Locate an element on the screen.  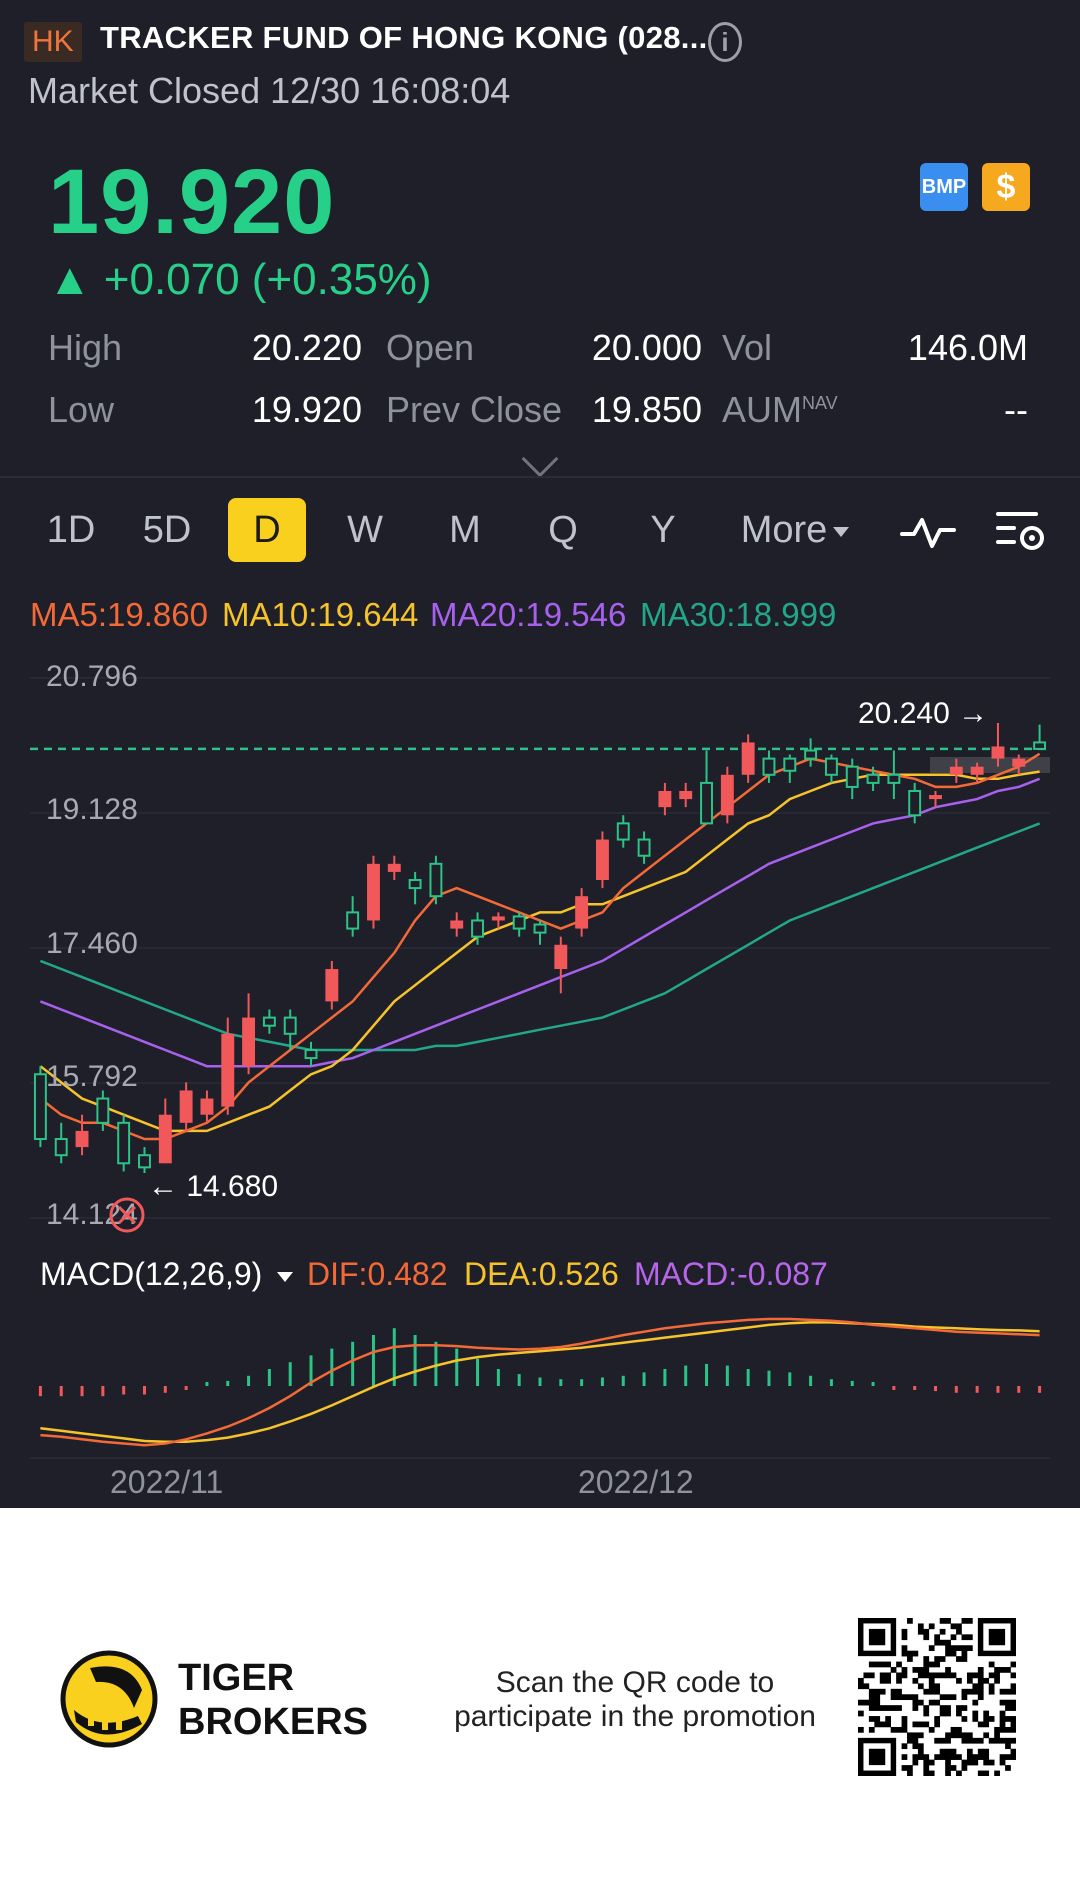
info-icon: i is located at coordinates (725, 42).